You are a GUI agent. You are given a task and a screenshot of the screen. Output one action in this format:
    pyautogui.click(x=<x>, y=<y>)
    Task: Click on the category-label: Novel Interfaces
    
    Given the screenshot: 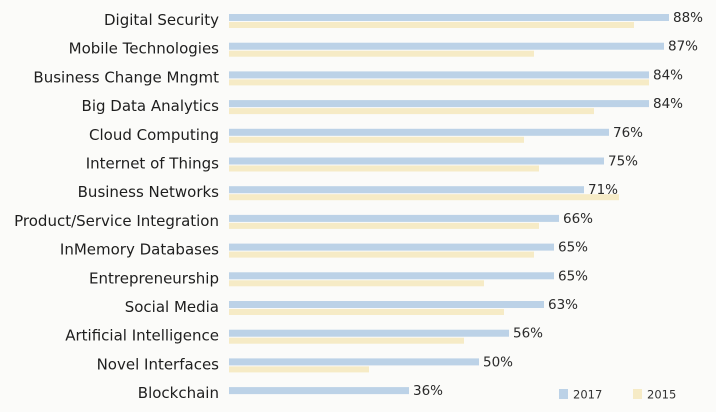 What is the action you would take?
    pyautogui.click(x=158, y=364)
    